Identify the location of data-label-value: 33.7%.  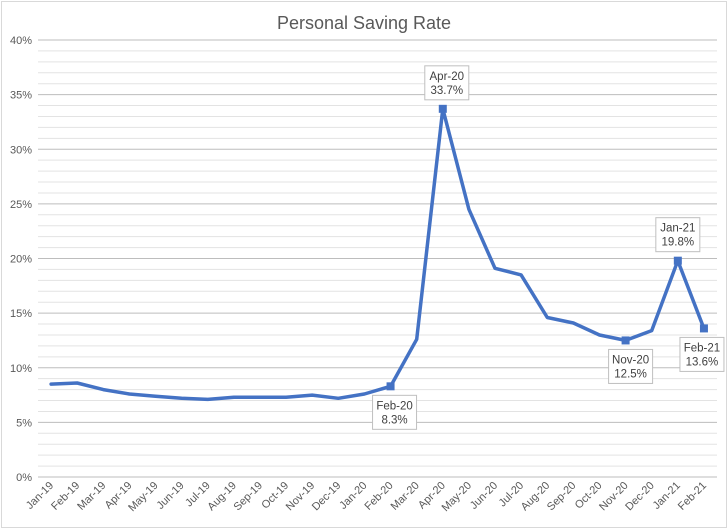
(446, 91).